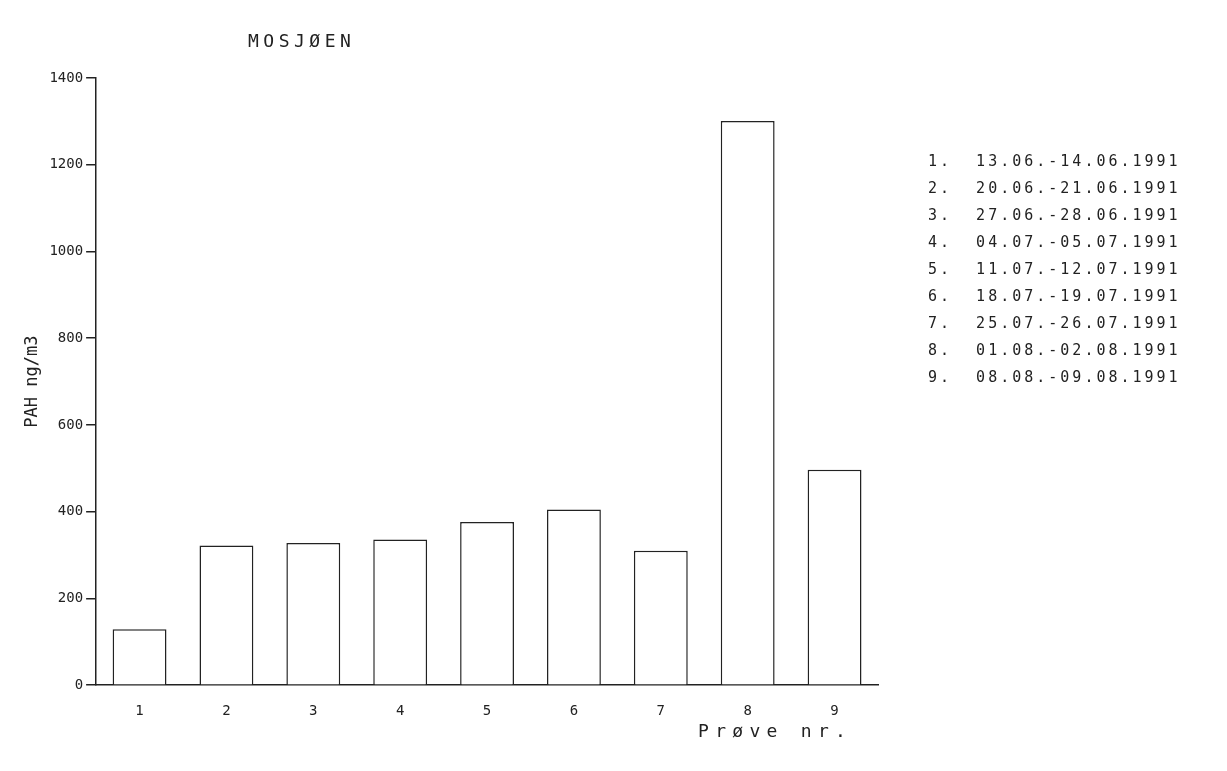 The image size is (1227, 771). What do you see at coordinates (661, 710) in the screenshot?
I see `x-tick-label: 7` at bounding box center [661, 710].